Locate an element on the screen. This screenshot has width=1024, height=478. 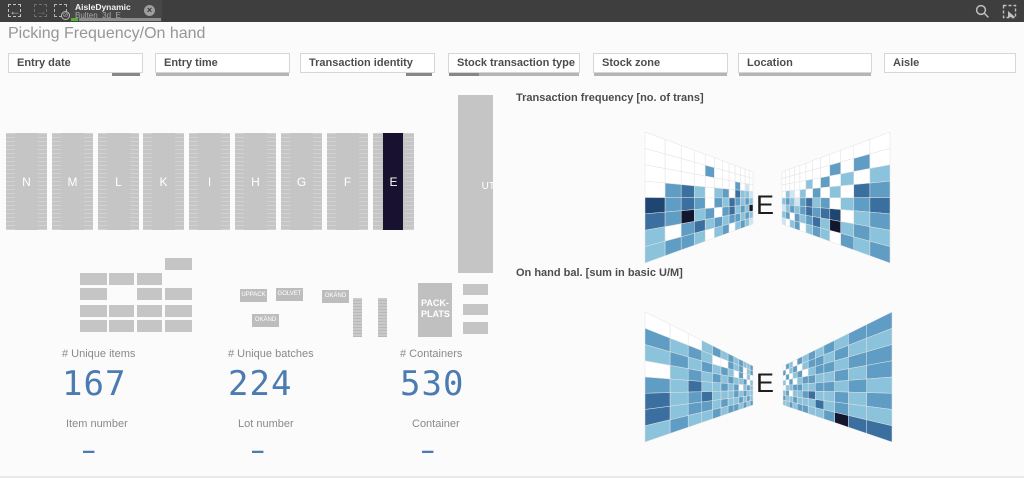
selections-tool-icon is located at coordinates (1009, 11).